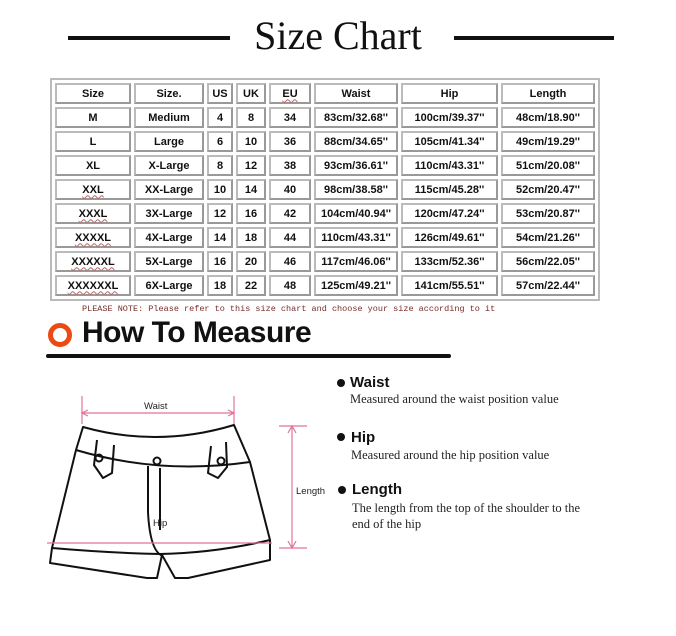  What do you see at coordinates (356, 189) in the screenshot?
I see `table-cell: 98cm/38.58''` at bounding box center [356, 189].